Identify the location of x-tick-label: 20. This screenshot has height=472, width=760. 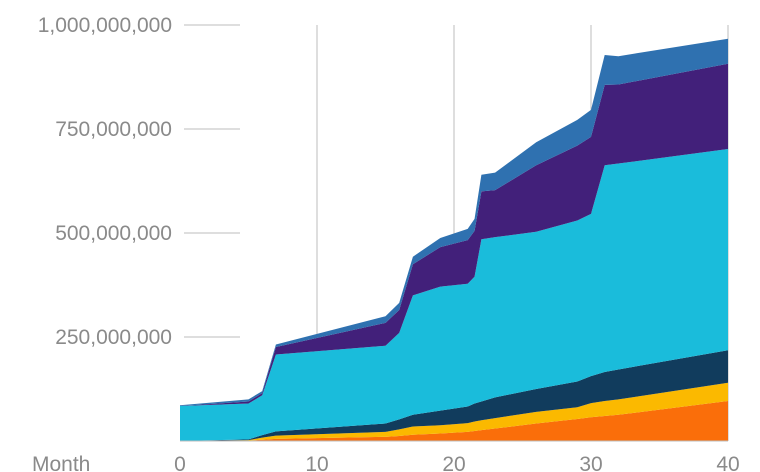
(453, 462).